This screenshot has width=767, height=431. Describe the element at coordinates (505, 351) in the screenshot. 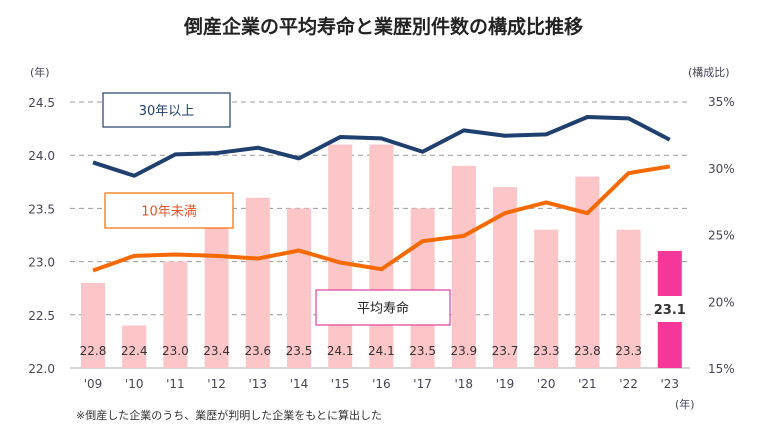

I see `bar-data-label: 23.7` at that location.